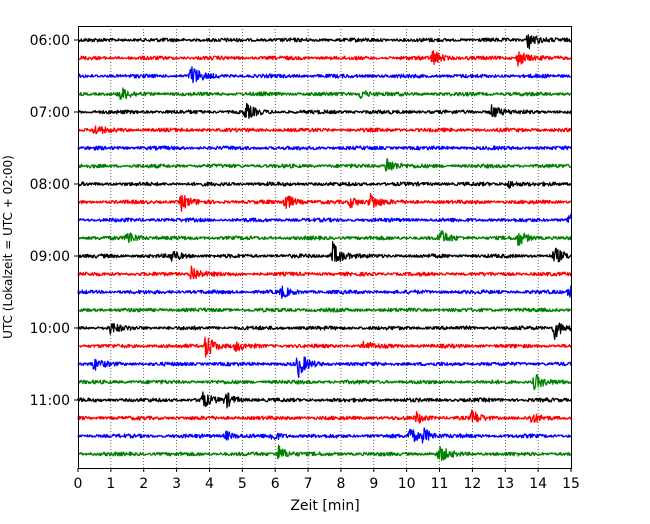  I want to click on y-axis-label: UTC (Lokalzeit = UTC + 02:00), so click(8, 247).